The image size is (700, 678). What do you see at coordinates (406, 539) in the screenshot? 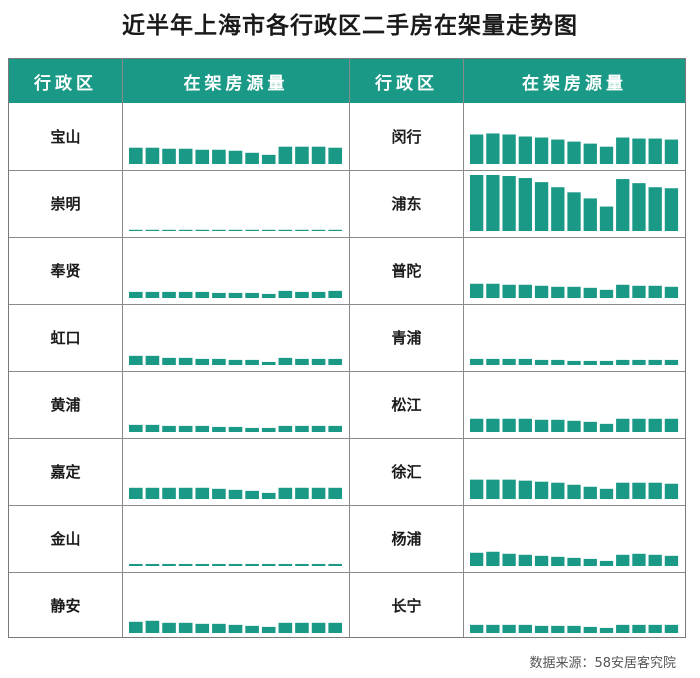
I see `district-name: 杨浦` at bounding box center [406, 539].